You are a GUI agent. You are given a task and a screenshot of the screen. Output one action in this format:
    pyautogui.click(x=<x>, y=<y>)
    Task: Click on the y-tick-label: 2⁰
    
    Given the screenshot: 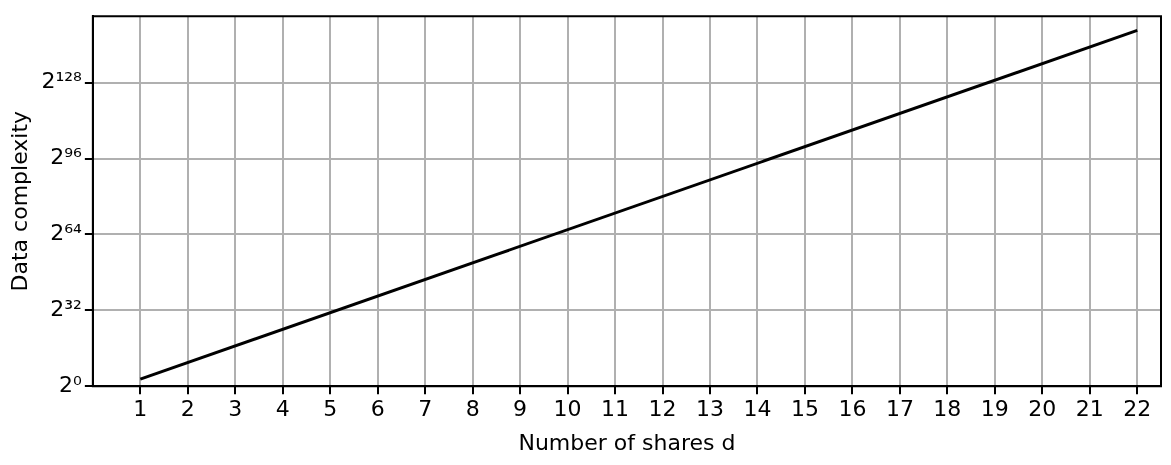 What is the action you would take?
    pyautogui.click(x=71, y=384)
    